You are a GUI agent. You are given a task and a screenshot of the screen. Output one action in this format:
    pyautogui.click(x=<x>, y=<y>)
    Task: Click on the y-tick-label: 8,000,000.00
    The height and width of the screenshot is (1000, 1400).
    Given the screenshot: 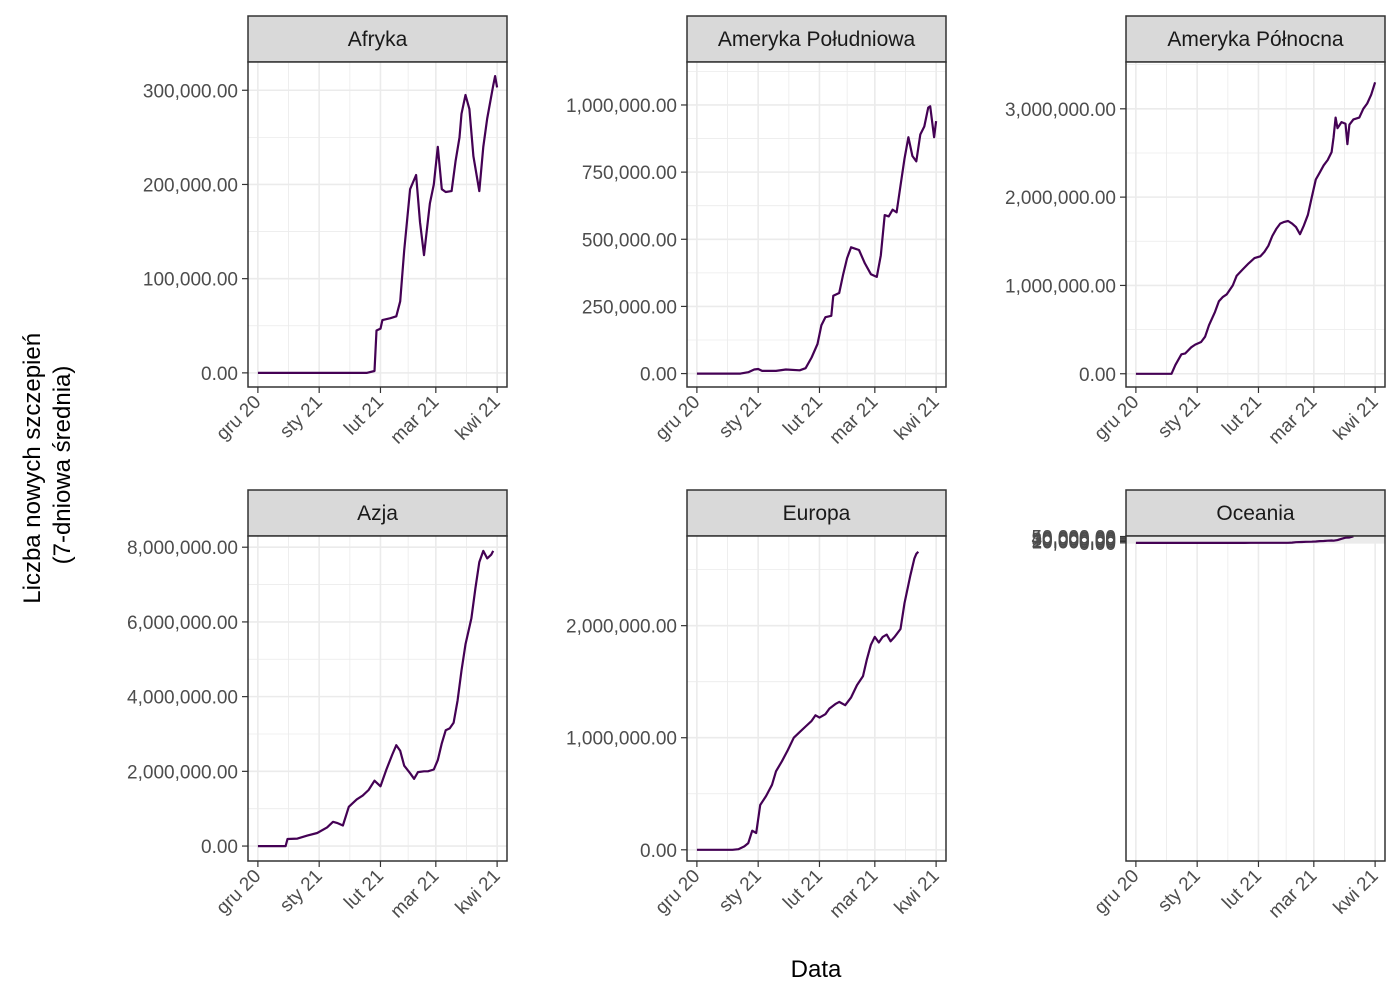 What is the action you would take?
    pyautogui.click(x=182, y=548)
    